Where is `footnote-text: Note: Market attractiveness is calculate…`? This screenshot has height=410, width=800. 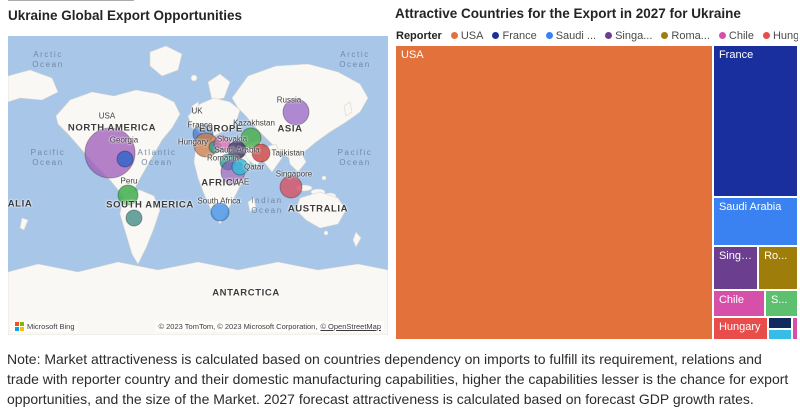 footnote-text: Note: Market attractiveness is calculate… is located at coordinates (398, 379).